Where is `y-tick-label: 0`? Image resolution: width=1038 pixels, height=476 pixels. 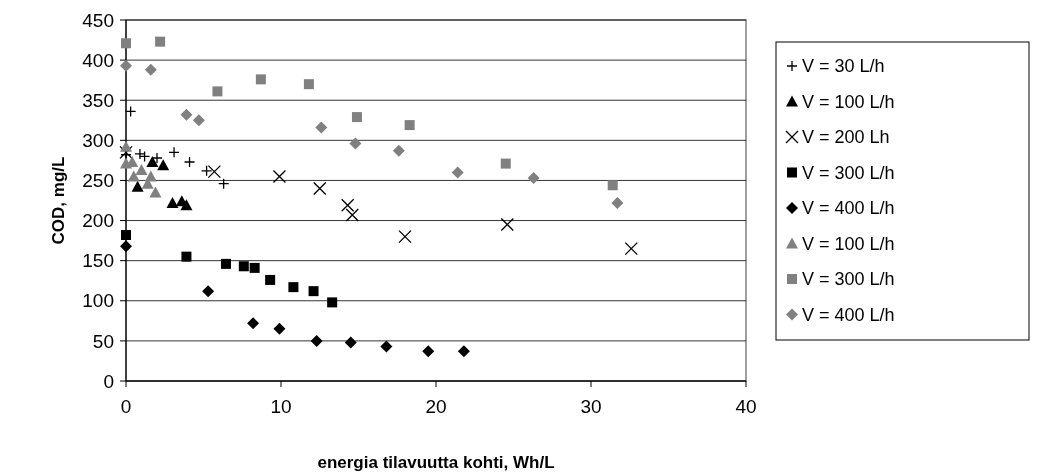
y-tick-label: 0 is located at coordinates (108, 381).